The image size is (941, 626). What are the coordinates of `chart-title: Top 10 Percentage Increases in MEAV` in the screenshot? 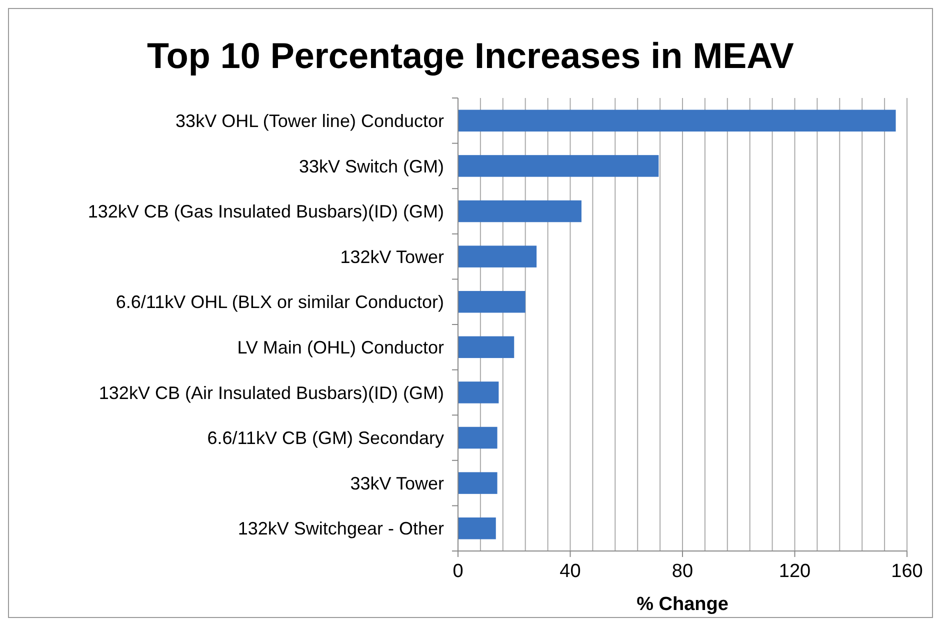 It's located at (470, 55).